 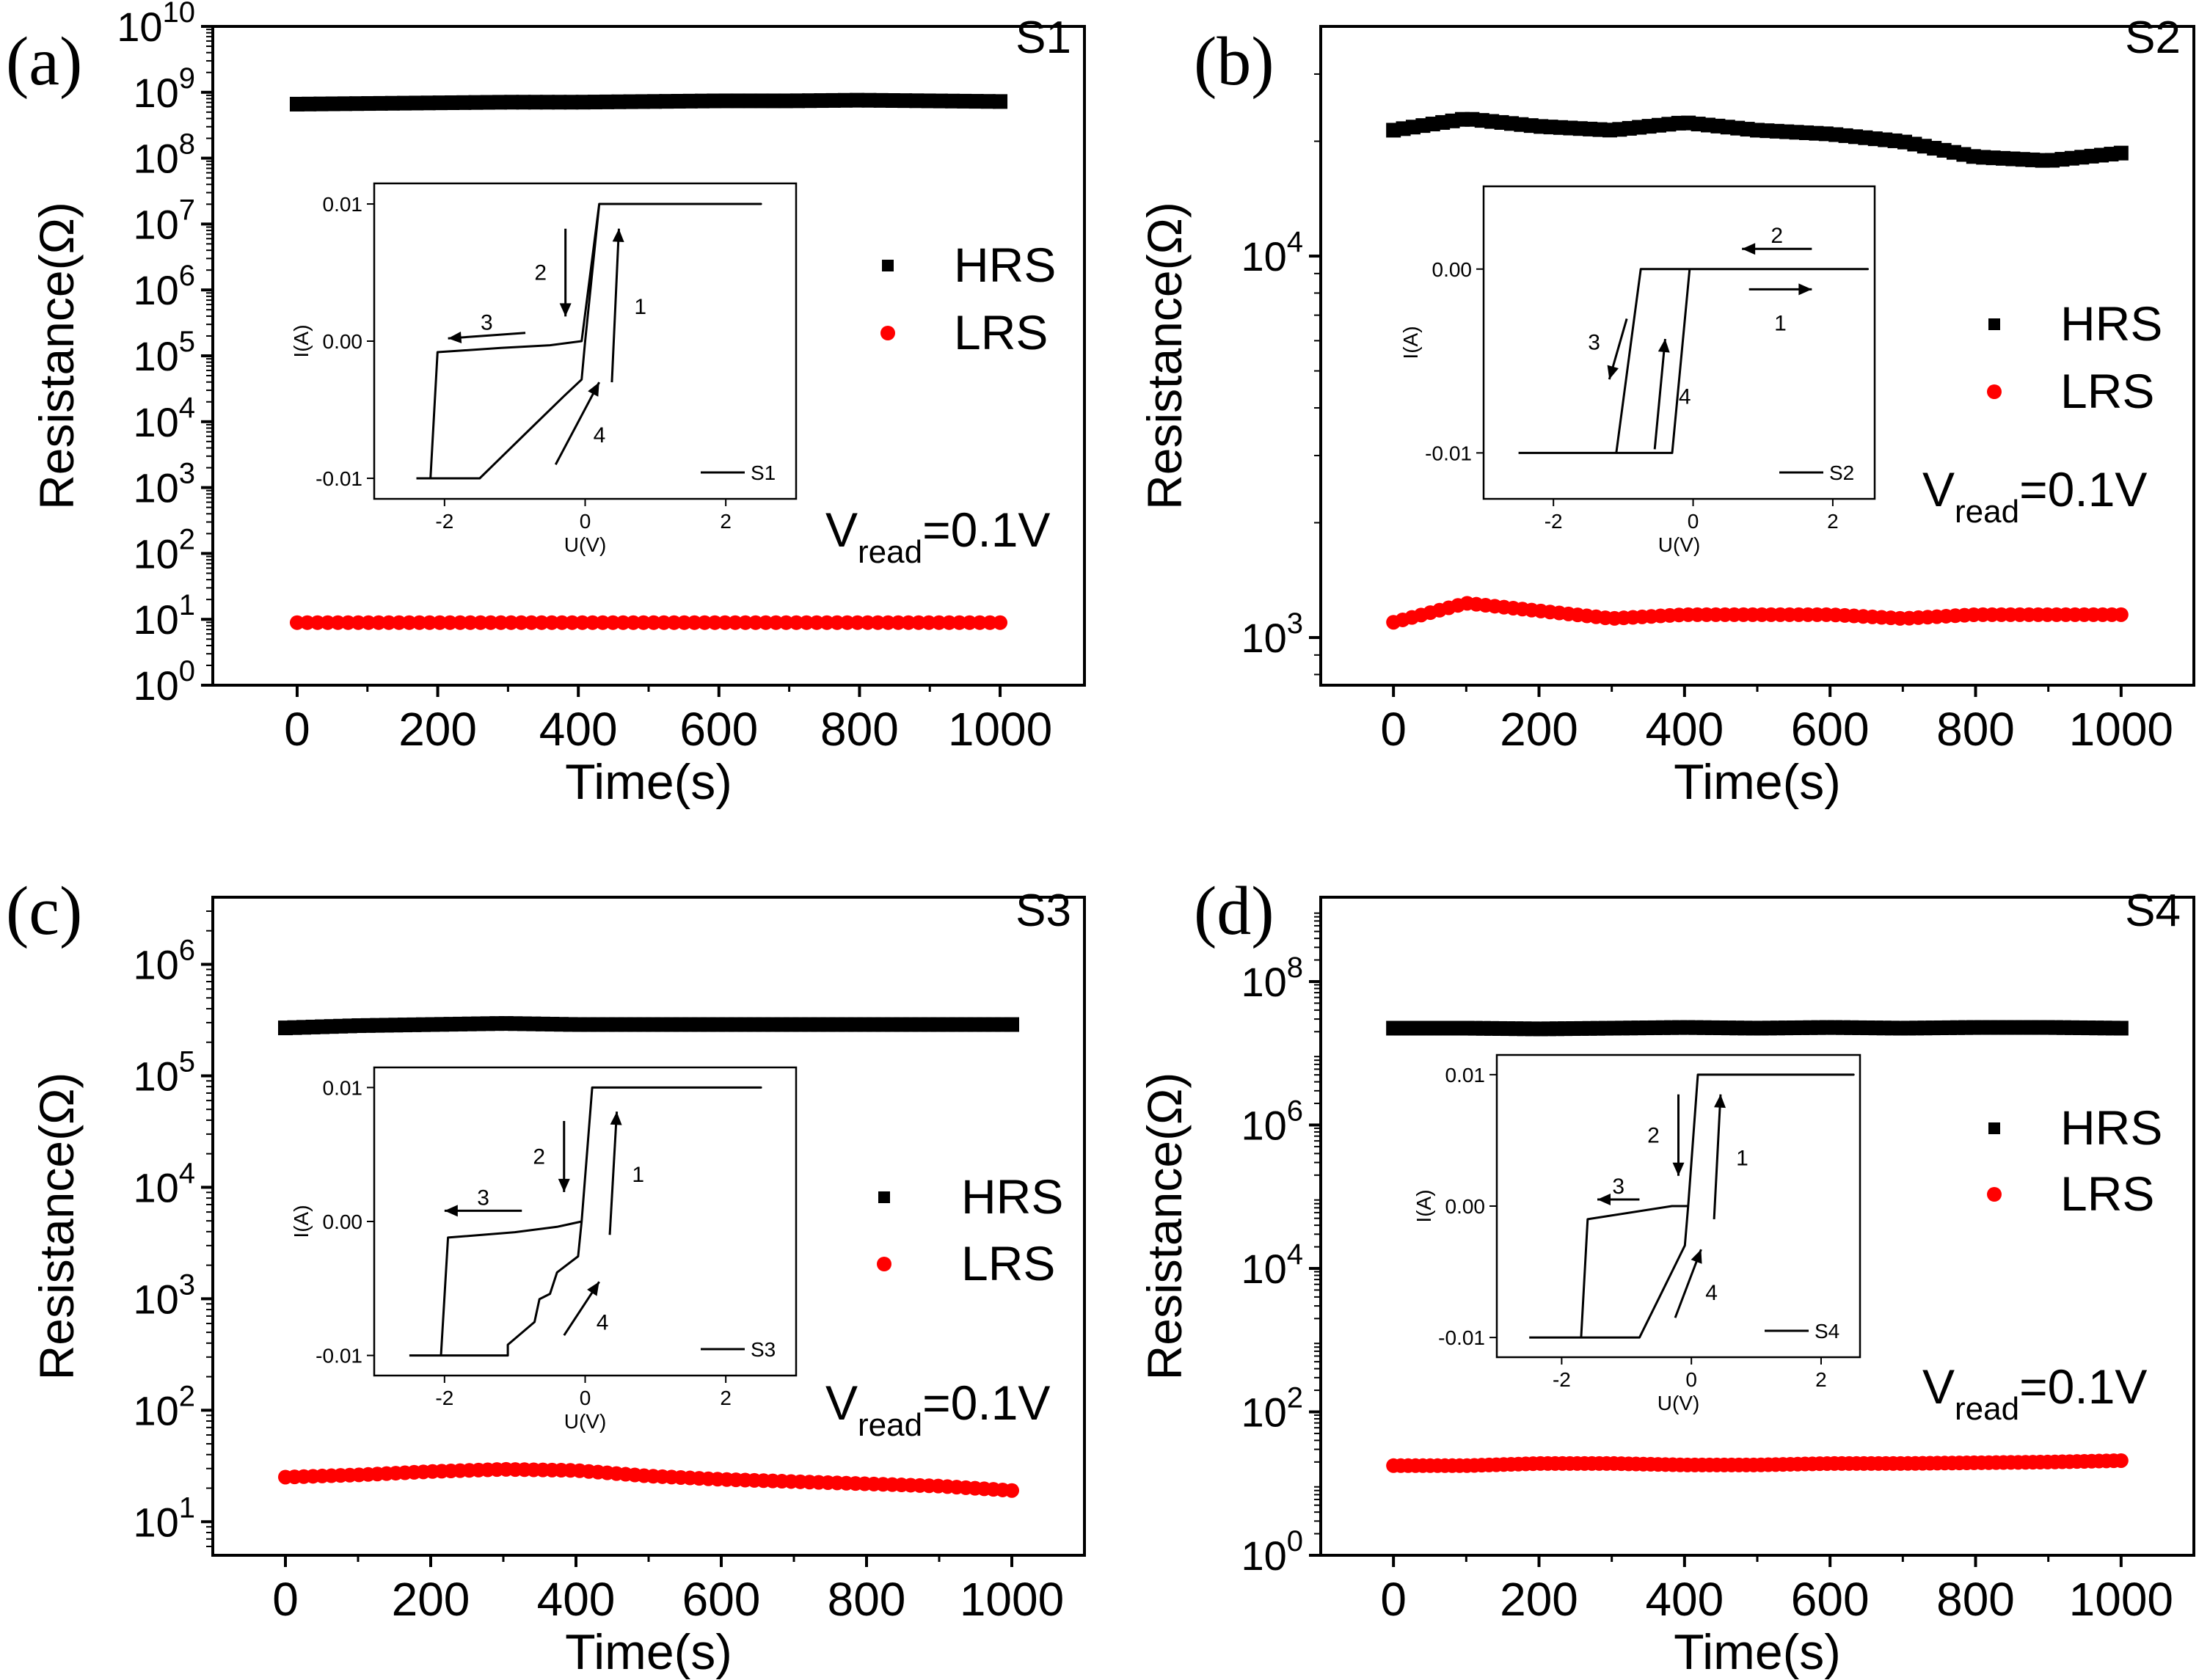 I want to click on y-tick-label: 10², so click(x=164, y=550).